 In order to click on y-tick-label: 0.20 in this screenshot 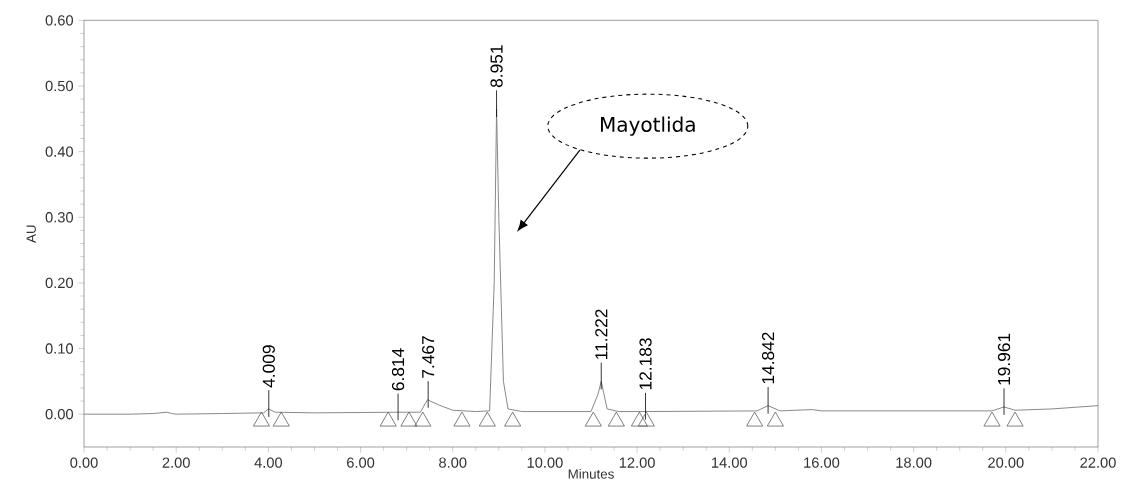, I will do `click(59, 283)`.